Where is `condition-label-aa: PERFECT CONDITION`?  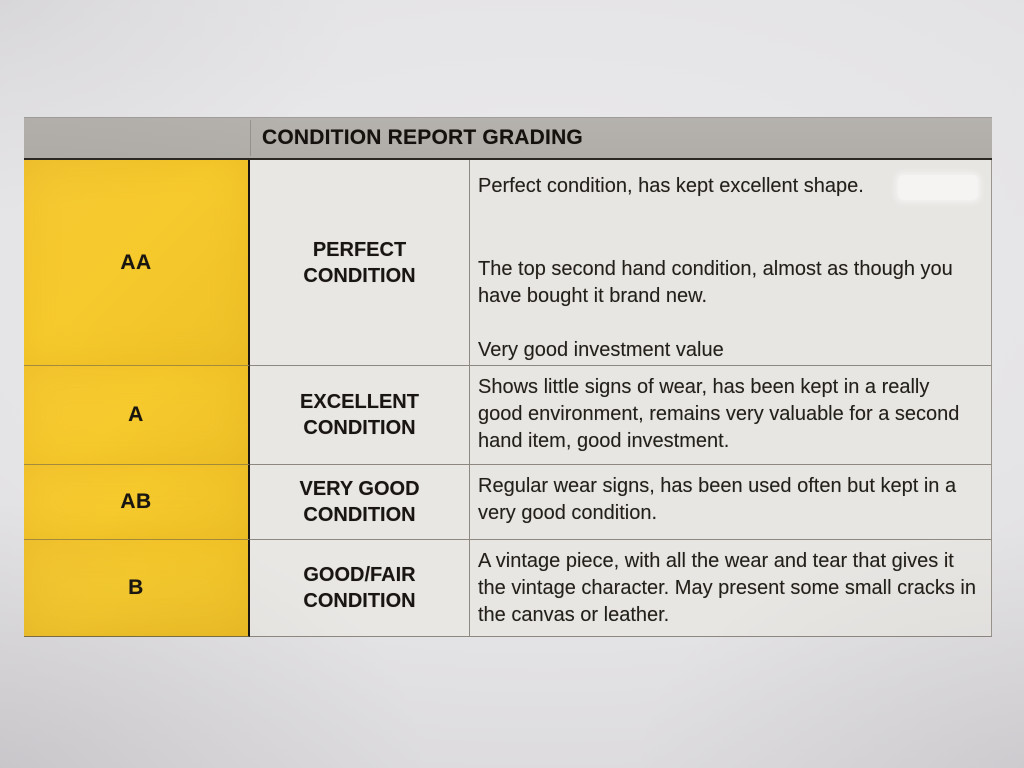 condition-label-aa: PERFECT CONDITION is located at coordinates (359, 262).